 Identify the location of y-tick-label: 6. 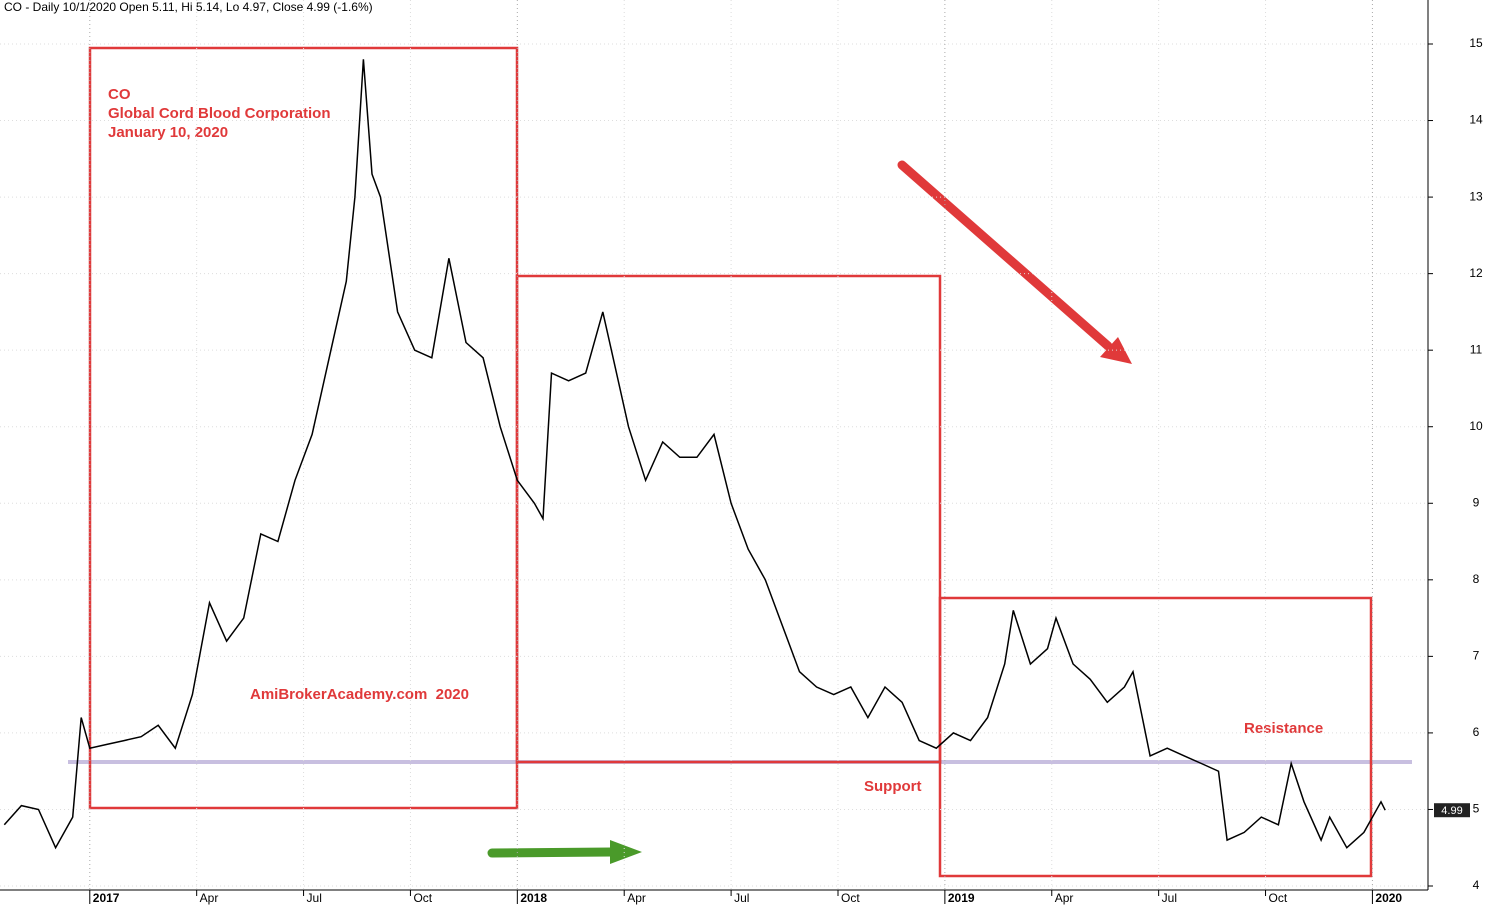
(1476, 732).